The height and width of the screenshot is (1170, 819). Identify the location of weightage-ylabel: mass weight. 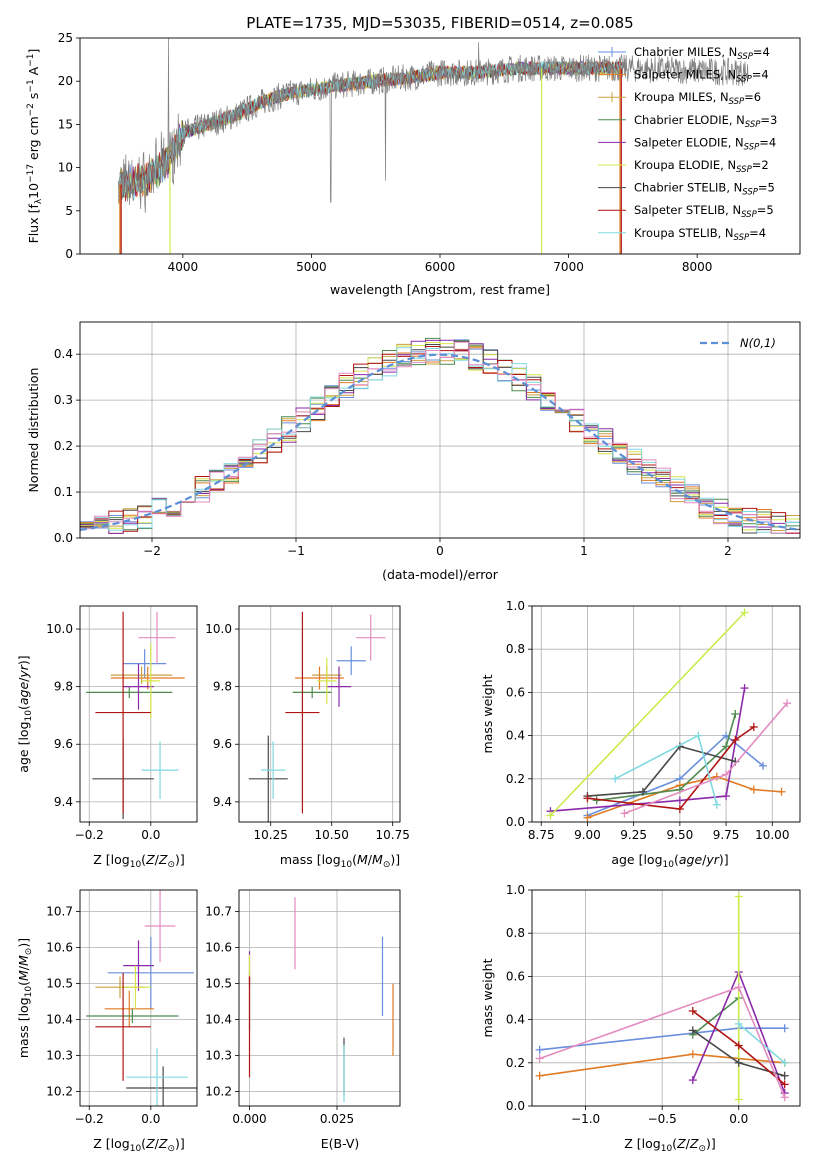
(487, 713).